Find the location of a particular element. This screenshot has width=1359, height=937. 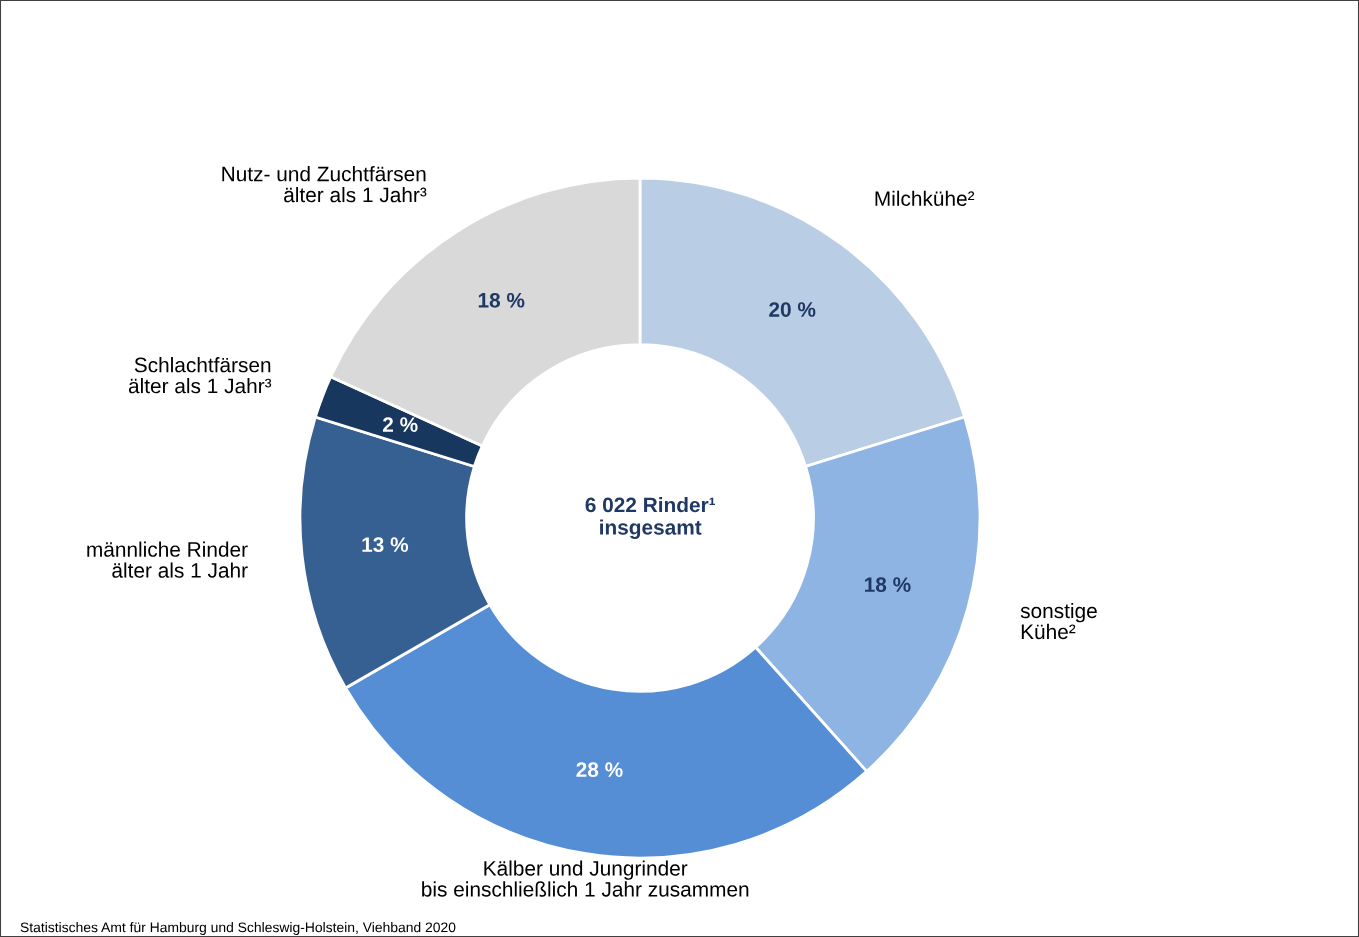

text: 6 022 Rinder¹ insgesamt is located at coordinates (650, 518).